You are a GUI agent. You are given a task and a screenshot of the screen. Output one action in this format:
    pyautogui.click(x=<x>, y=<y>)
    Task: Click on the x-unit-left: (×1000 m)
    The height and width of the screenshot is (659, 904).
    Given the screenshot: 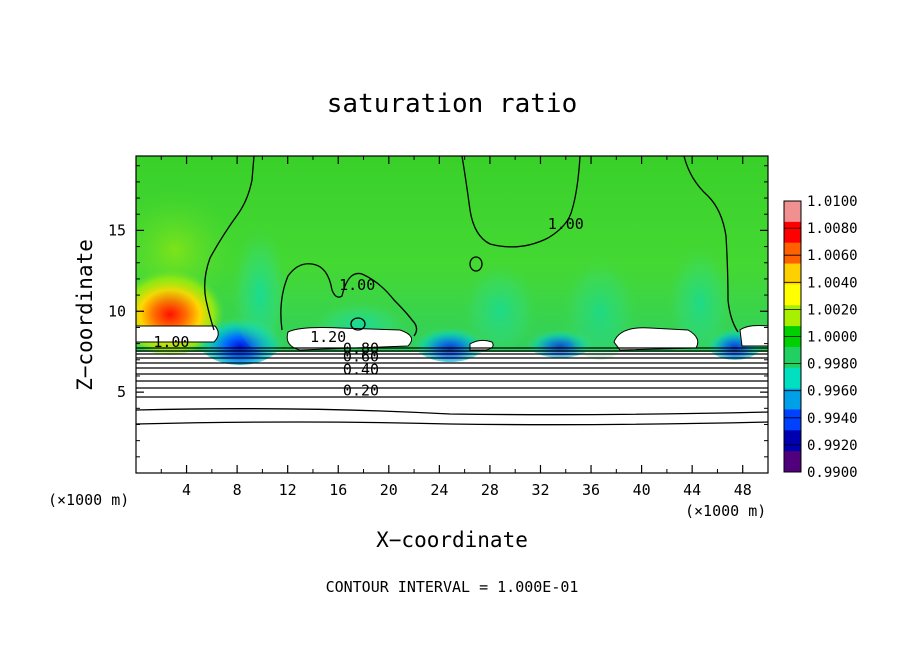 What is the action you would take?
    pyautogui.click(x=88, y=500)
    